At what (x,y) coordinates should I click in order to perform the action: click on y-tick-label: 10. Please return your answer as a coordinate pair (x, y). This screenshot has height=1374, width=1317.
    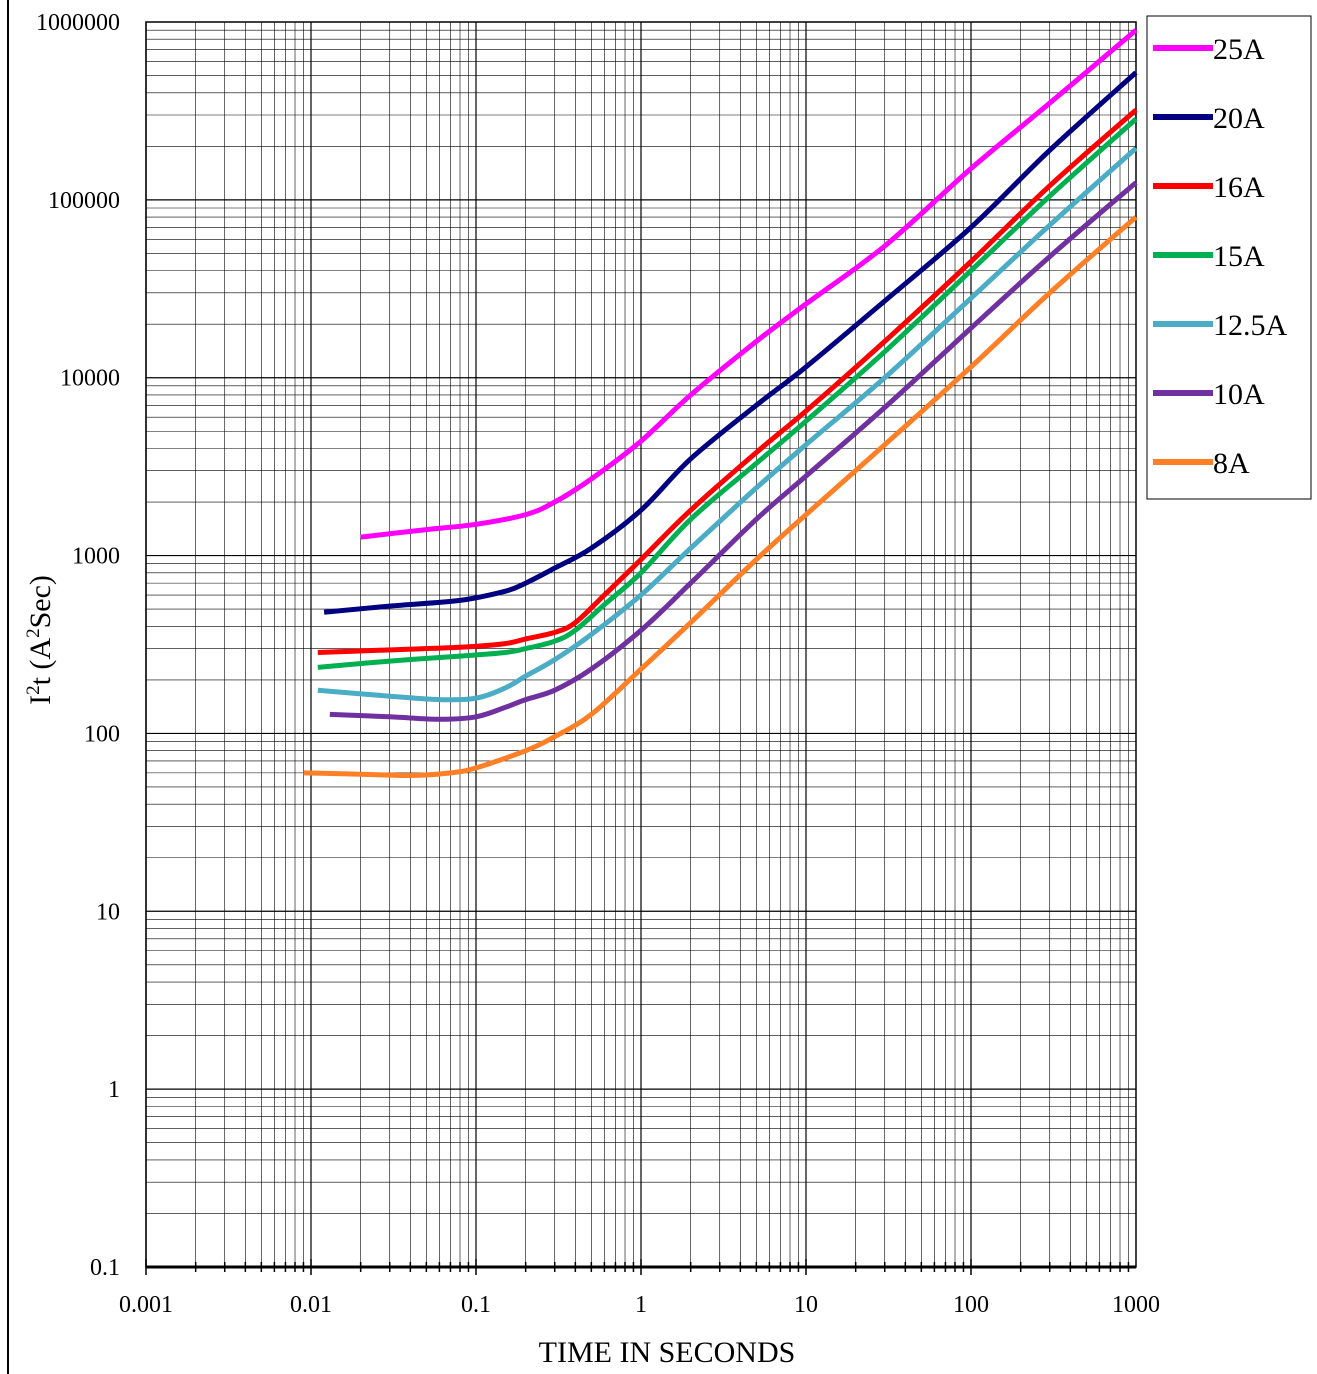
    Looking at the image, I should click on (108, 912).